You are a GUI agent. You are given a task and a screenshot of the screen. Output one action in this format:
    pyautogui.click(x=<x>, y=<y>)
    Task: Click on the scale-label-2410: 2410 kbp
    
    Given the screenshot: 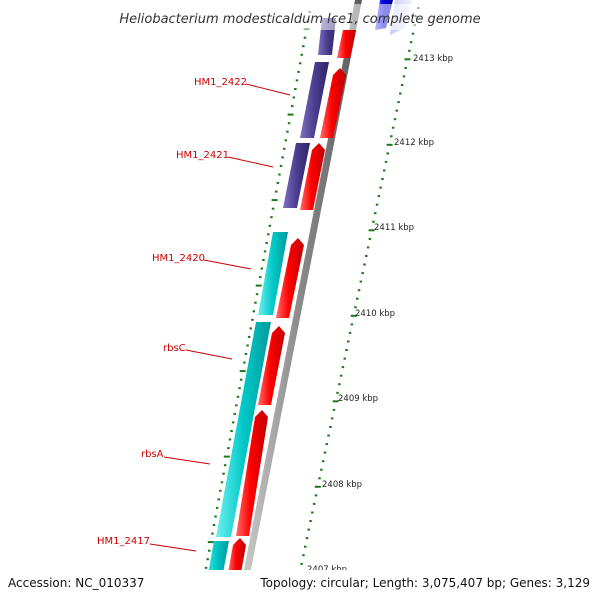 What is the action you would take?
    pyautogui.click(x=375, y=314)
    